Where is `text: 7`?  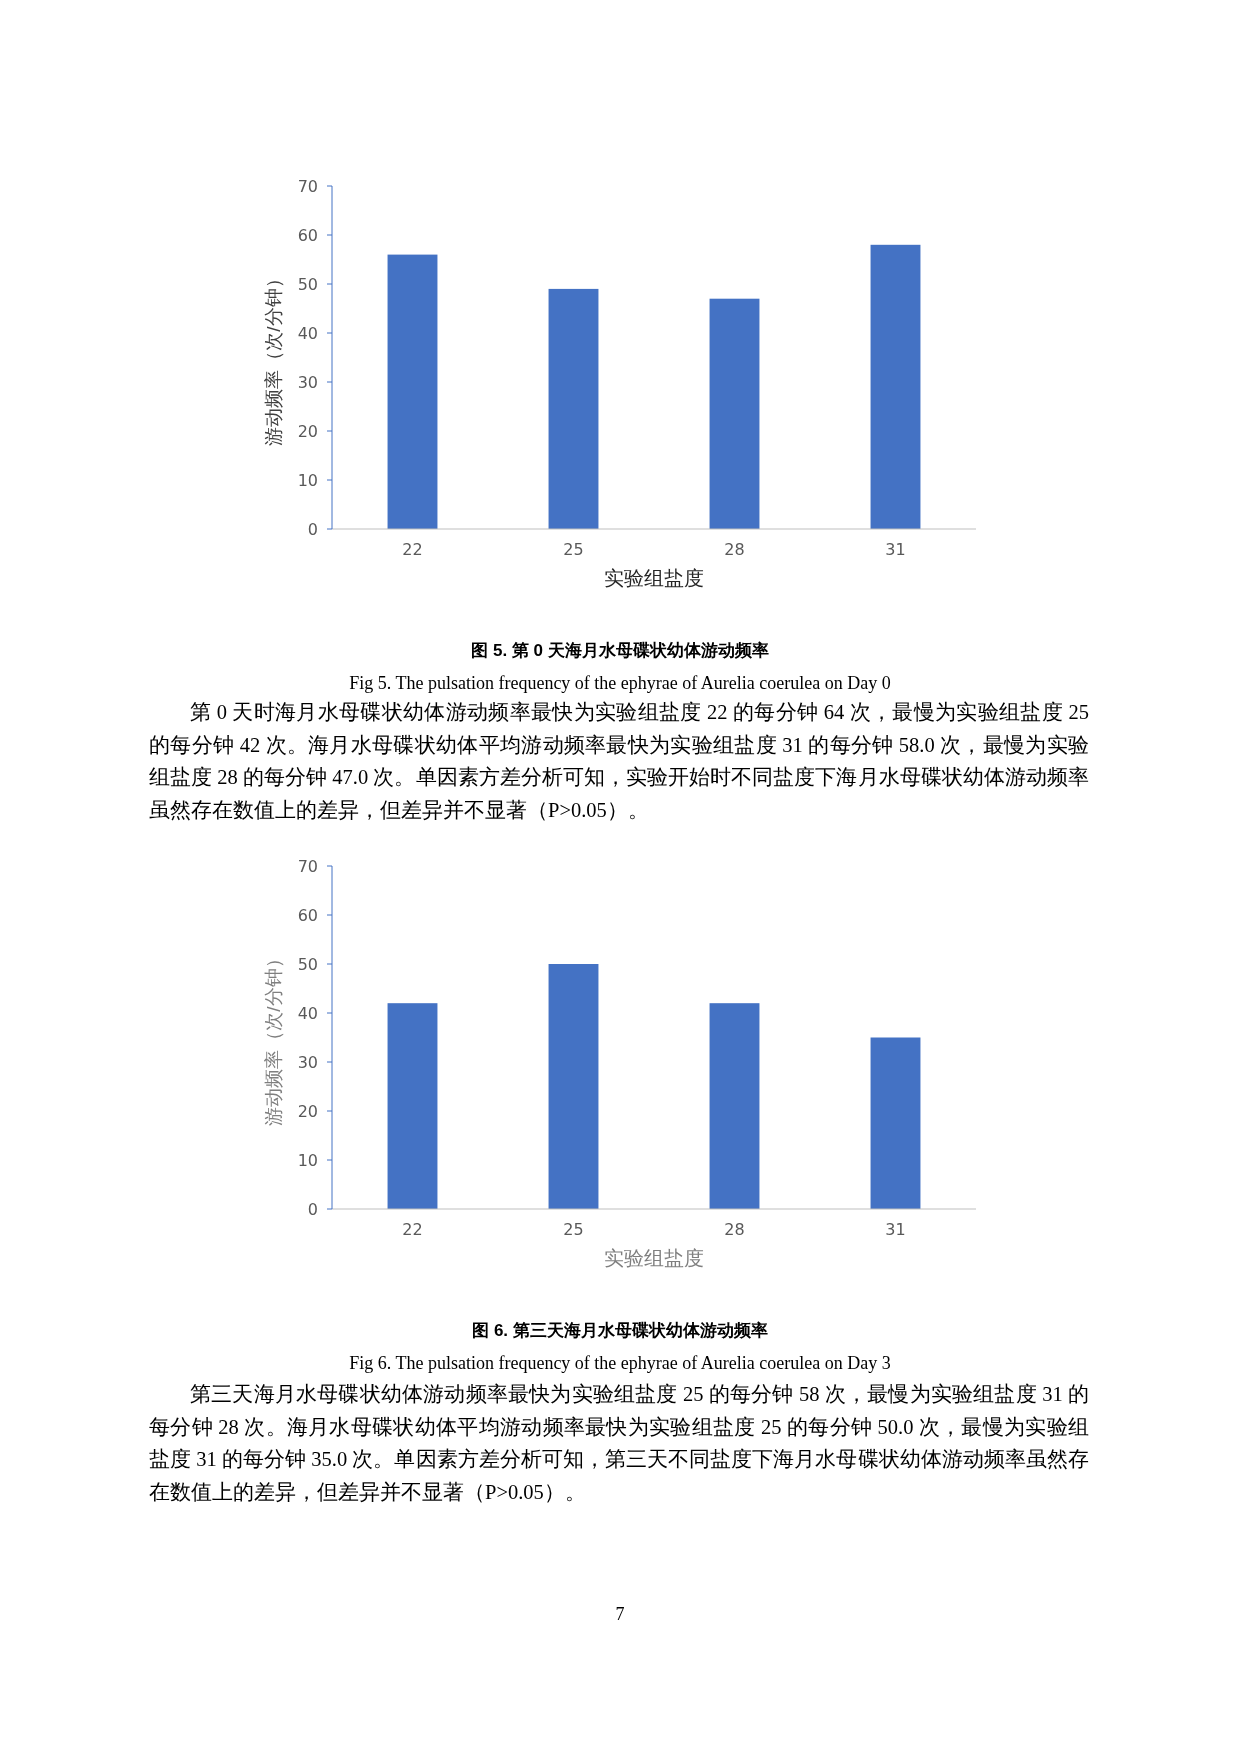 text: 7 is located at coordinates (620, 1614).